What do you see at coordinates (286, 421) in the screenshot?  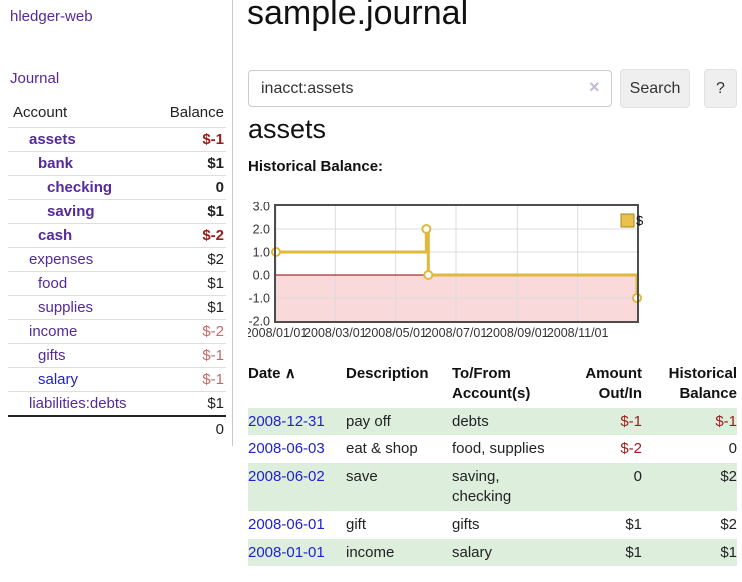 I see `transaction-date-link: 2008-12-31` at bounding box center [286, 421].